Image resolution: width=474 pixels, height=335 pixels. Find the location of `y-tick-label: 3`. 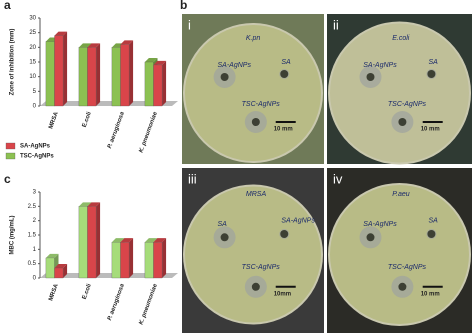

y-tick-label: 3 is located at coordinates (35, 193).